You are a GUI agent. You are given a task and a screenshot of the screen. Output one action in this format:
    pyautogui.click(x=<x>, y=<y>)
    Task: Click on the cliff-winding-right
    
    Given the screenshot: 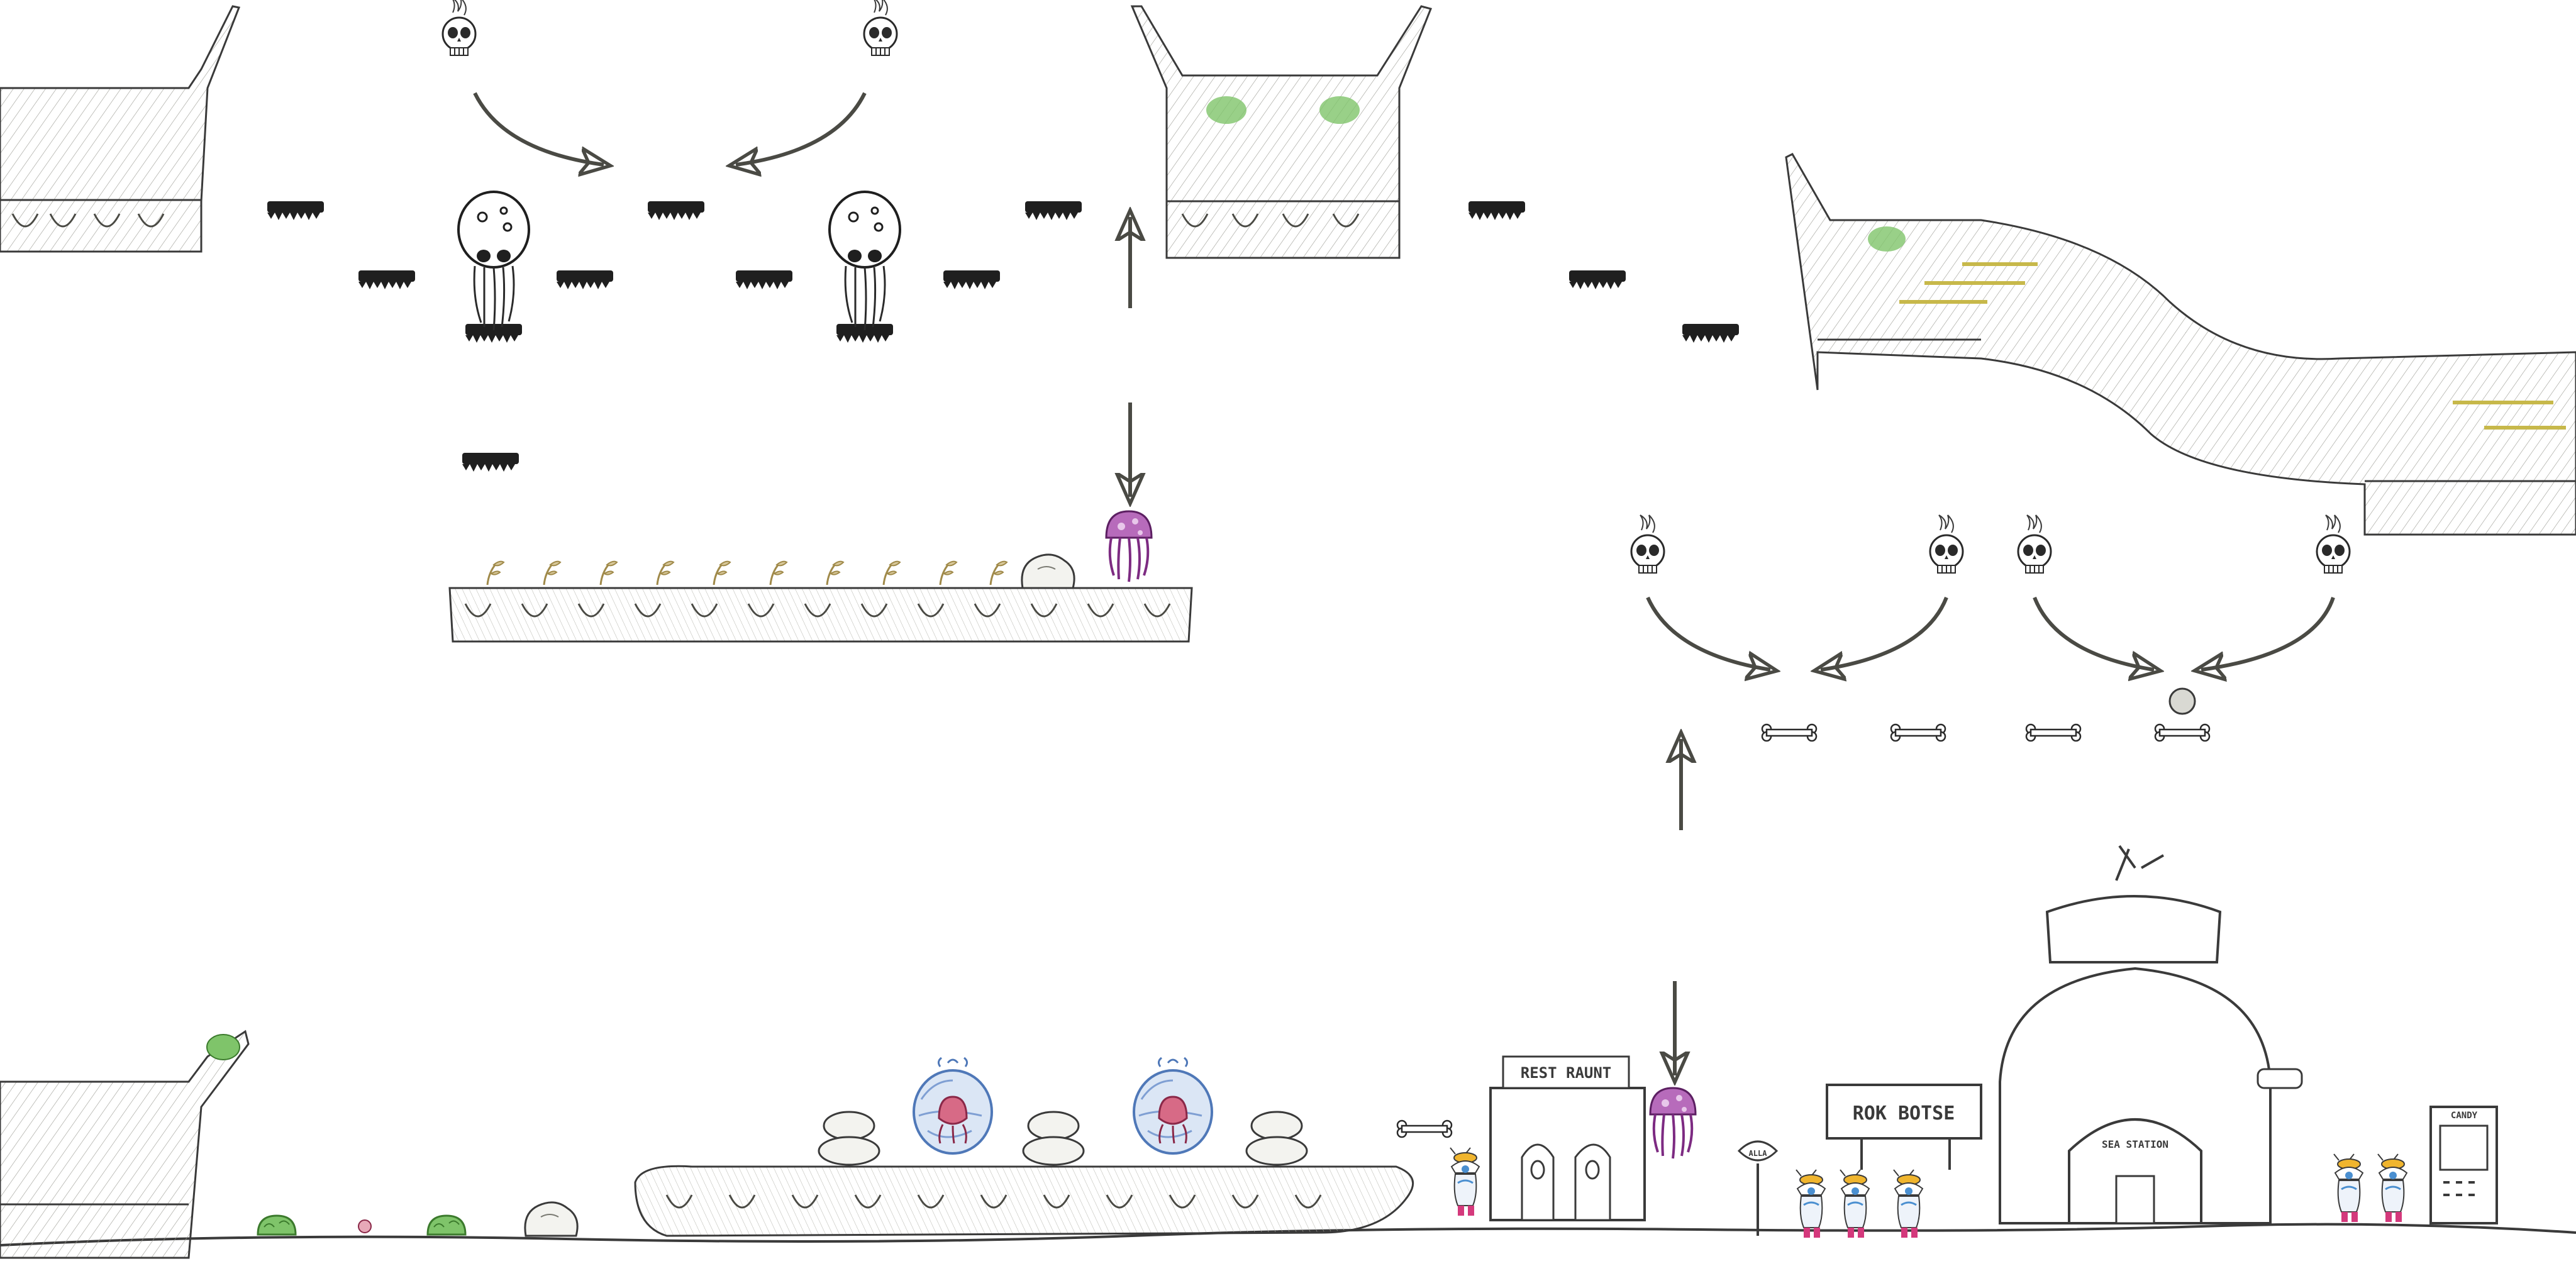 What is the action you would take?
    pyautogui.click(x=2180, y=344)
    